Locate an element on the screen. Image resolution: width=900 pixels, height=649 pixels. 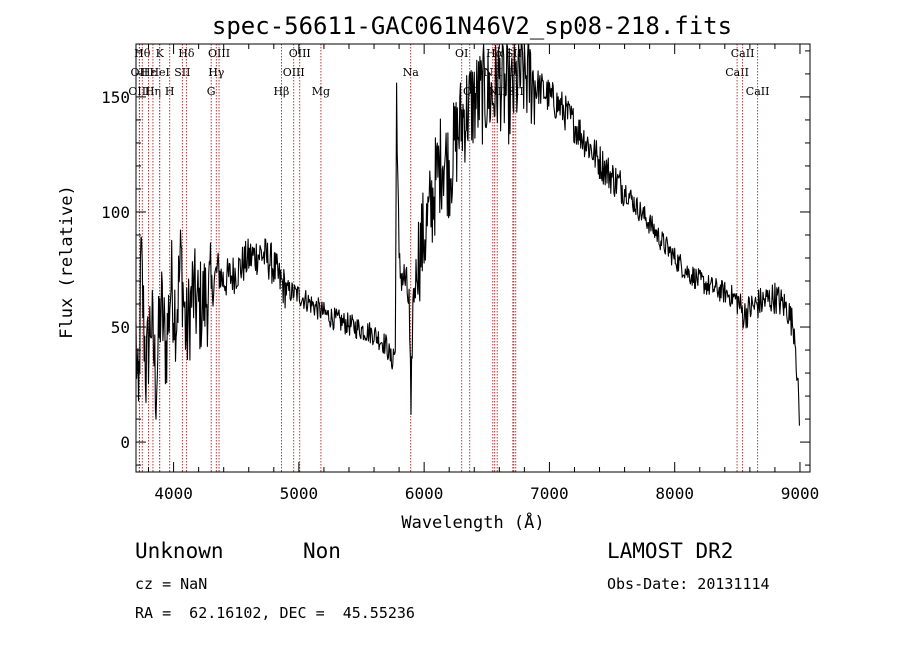
survey-label: LAMOST DR2 is located at coordinates (670, 551).